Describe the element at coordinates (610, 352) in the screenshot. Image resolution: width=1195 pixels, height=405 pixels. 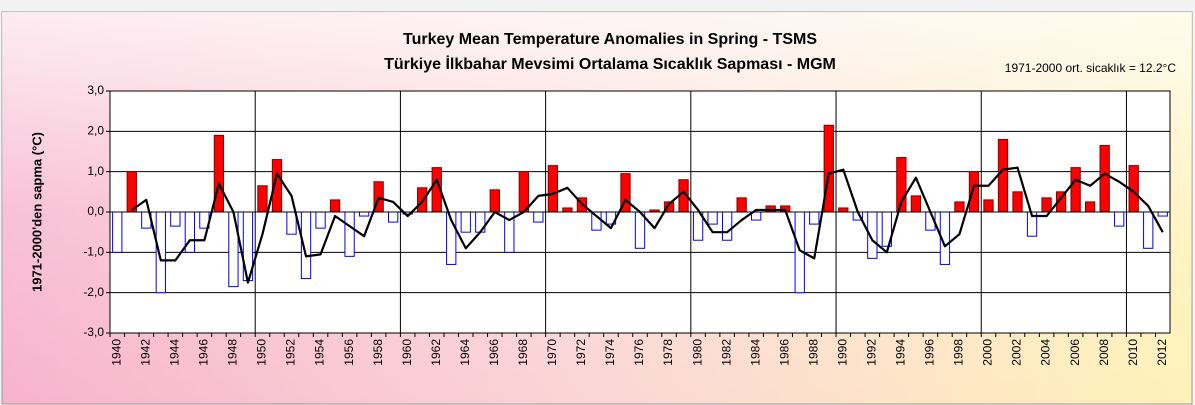
I see `x-tick-label: 1974` at that location.